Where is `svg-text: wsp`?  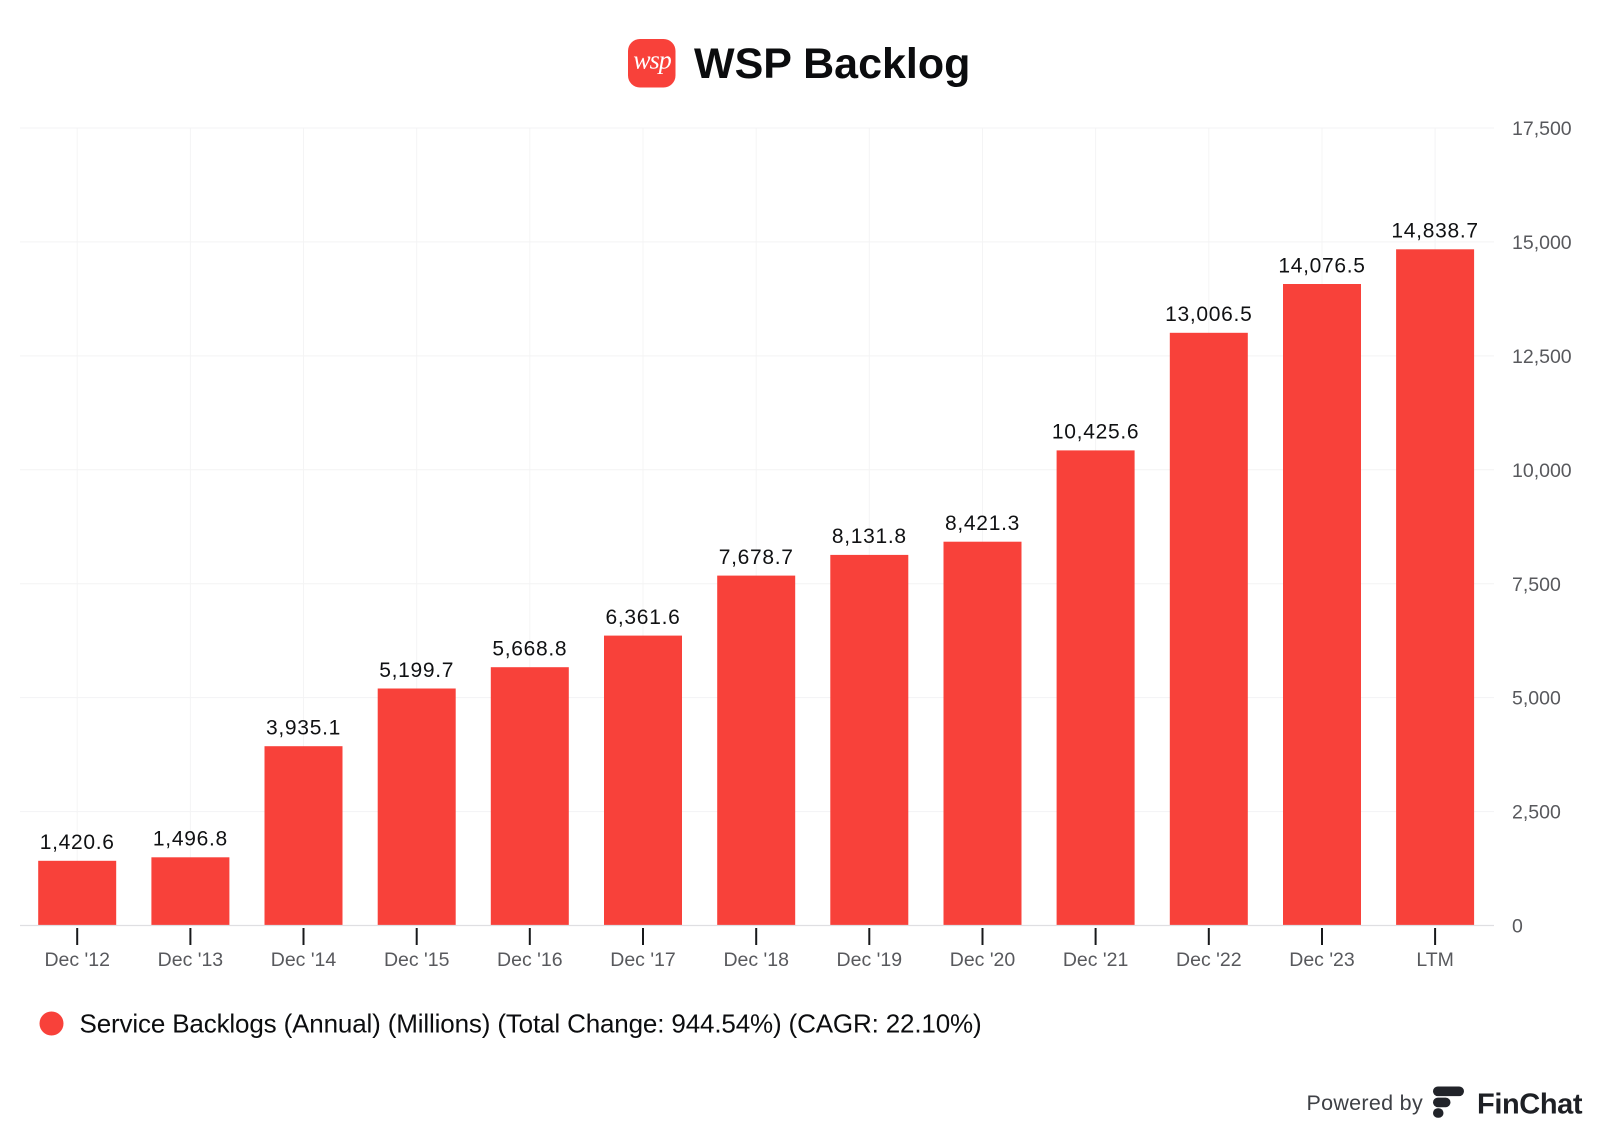
svg-text: wsp is located at coordinates (652, 60).